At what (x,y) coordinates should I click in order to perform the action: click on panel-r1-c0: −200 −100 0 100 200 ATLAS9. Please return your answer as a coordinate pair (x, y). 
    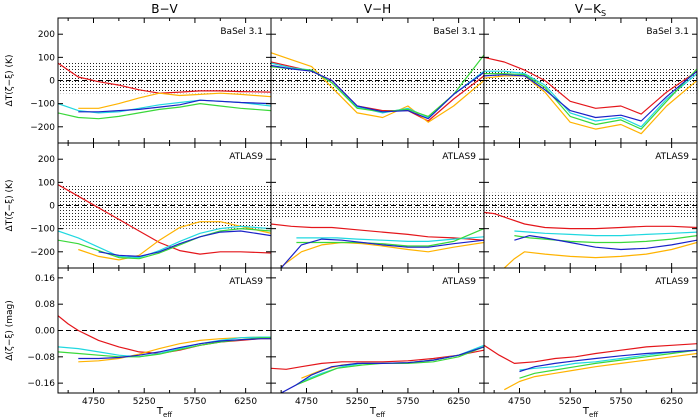
    Looking at the image, I should click on (151, 205).